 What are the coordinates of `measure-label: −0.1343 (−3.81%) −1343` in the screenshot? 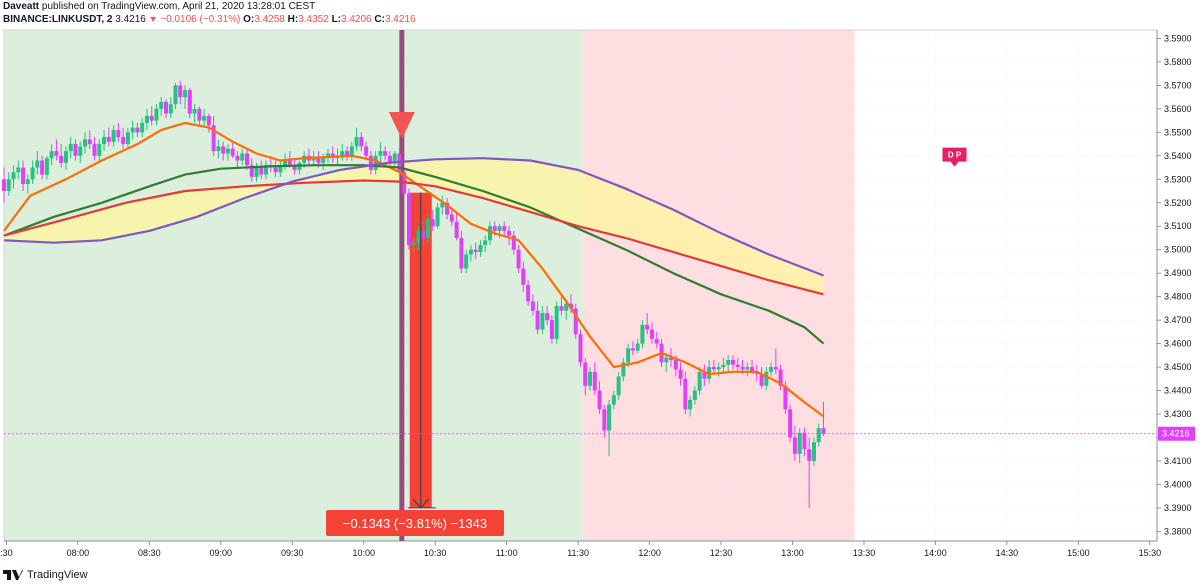 It's located at (415, 523).